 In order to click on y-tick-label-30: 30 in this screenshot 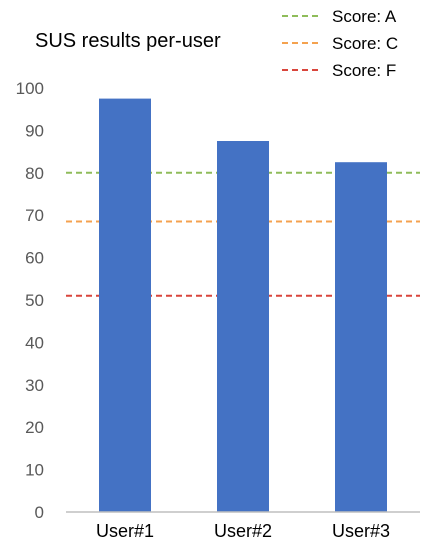, I will do `click(34, 385)`.